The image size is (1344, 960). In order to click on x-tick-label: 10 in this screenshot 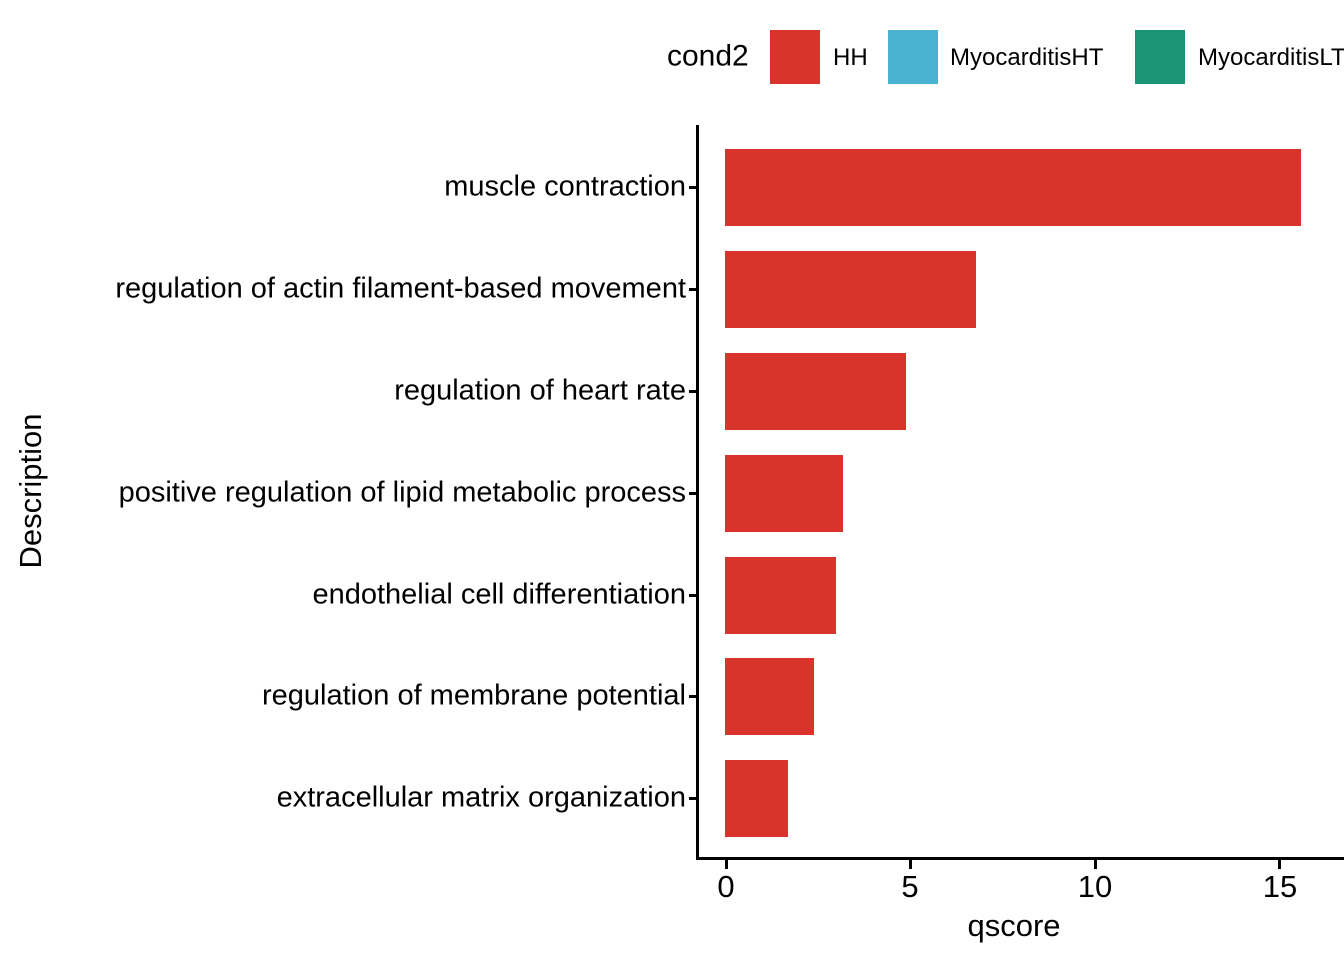, I will do `click(1095, 886)`.